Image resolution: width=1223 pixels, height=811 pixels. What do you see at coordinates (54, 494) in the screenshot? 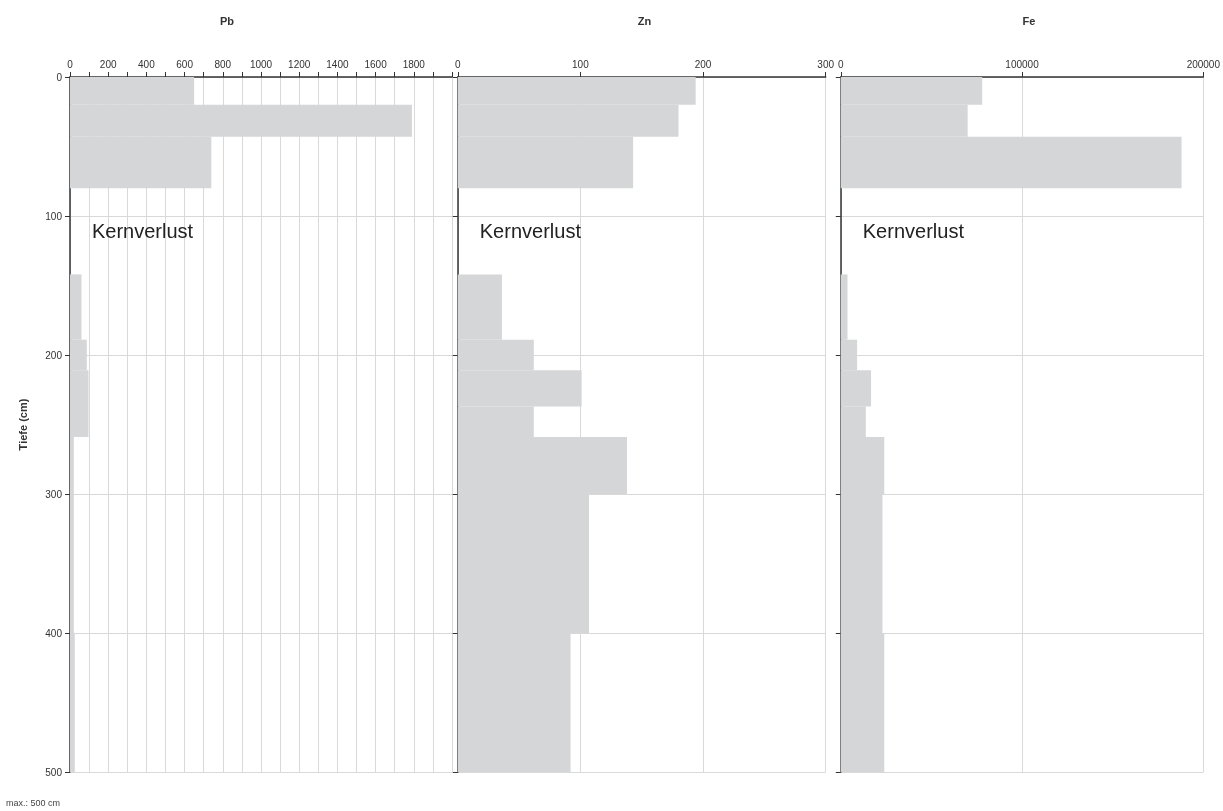
I see `y-tick-label: 300` at bounding box center [54, 494].